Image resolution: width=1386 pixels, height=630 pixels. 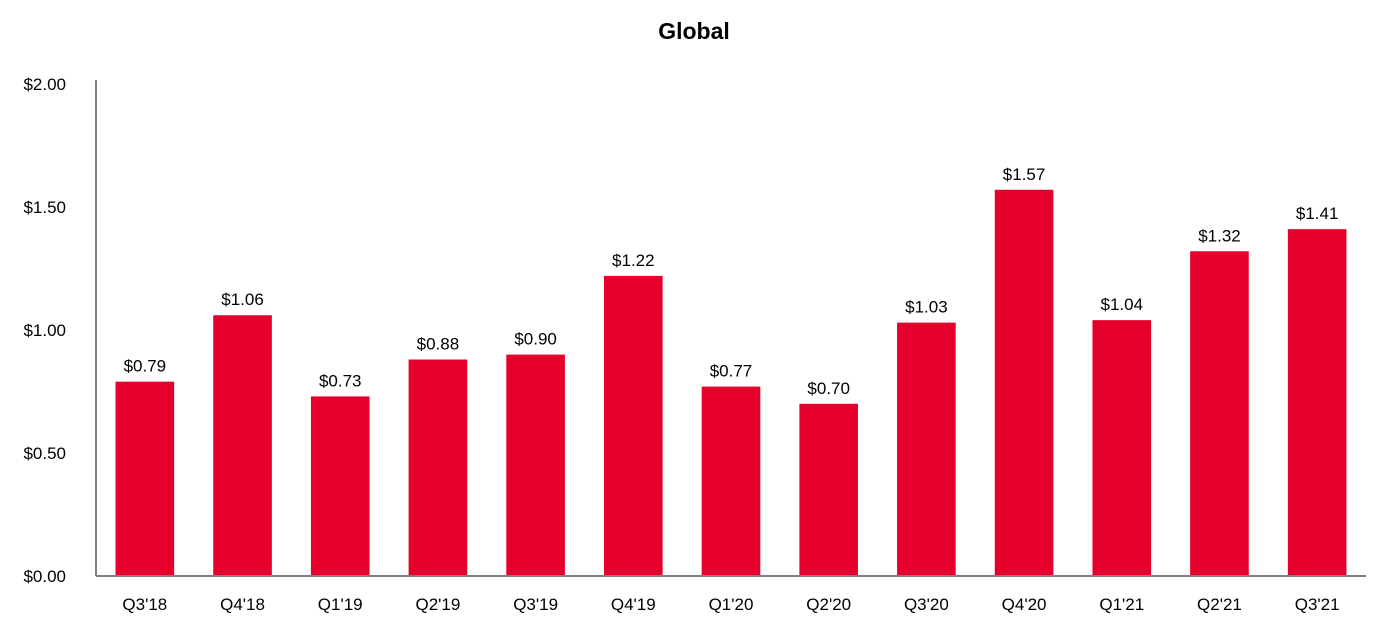 What do you see at coordinates (926, 307) in the screenshot?
I see `data-label: $1.03` at bounding box center [926, 307].